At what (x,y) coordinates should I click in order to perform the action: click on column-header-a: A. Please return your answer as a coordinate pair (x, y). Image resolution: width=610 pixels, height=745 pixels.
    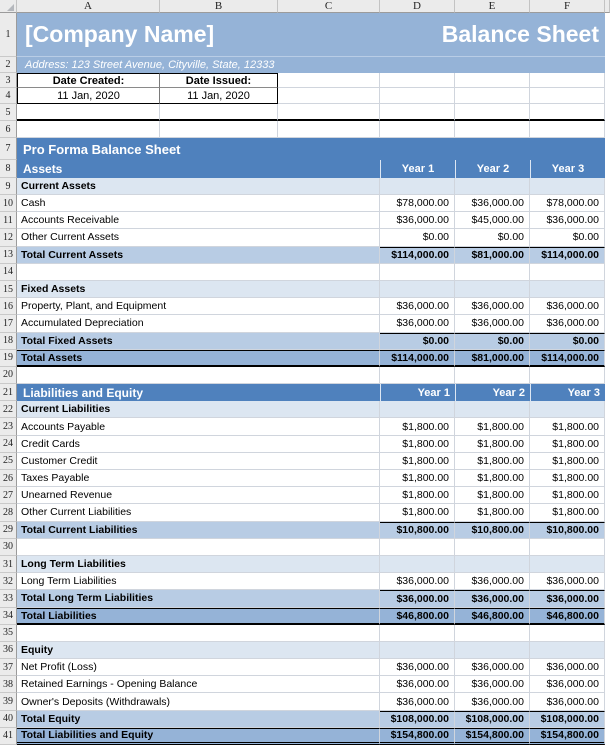
    Looking at the image, I should click on (88, 6).